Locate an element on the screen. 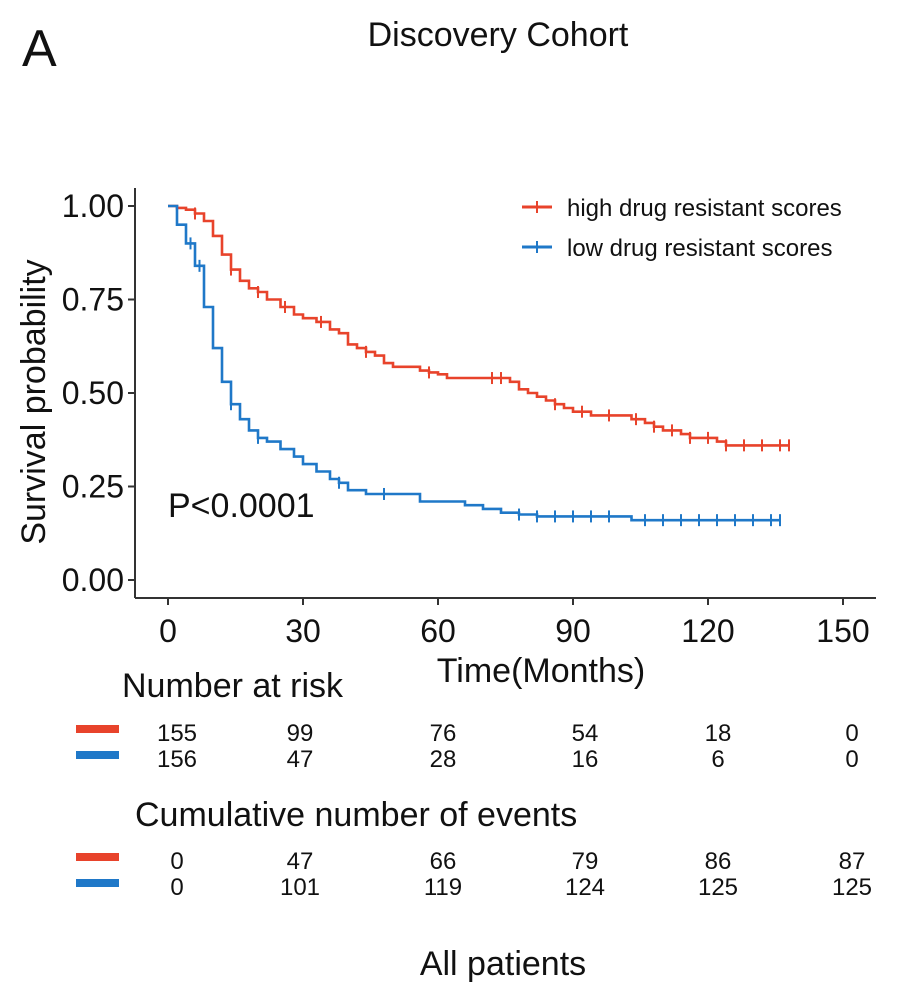  y-tick-label: 0.00 is located at coordinates (93, 580).